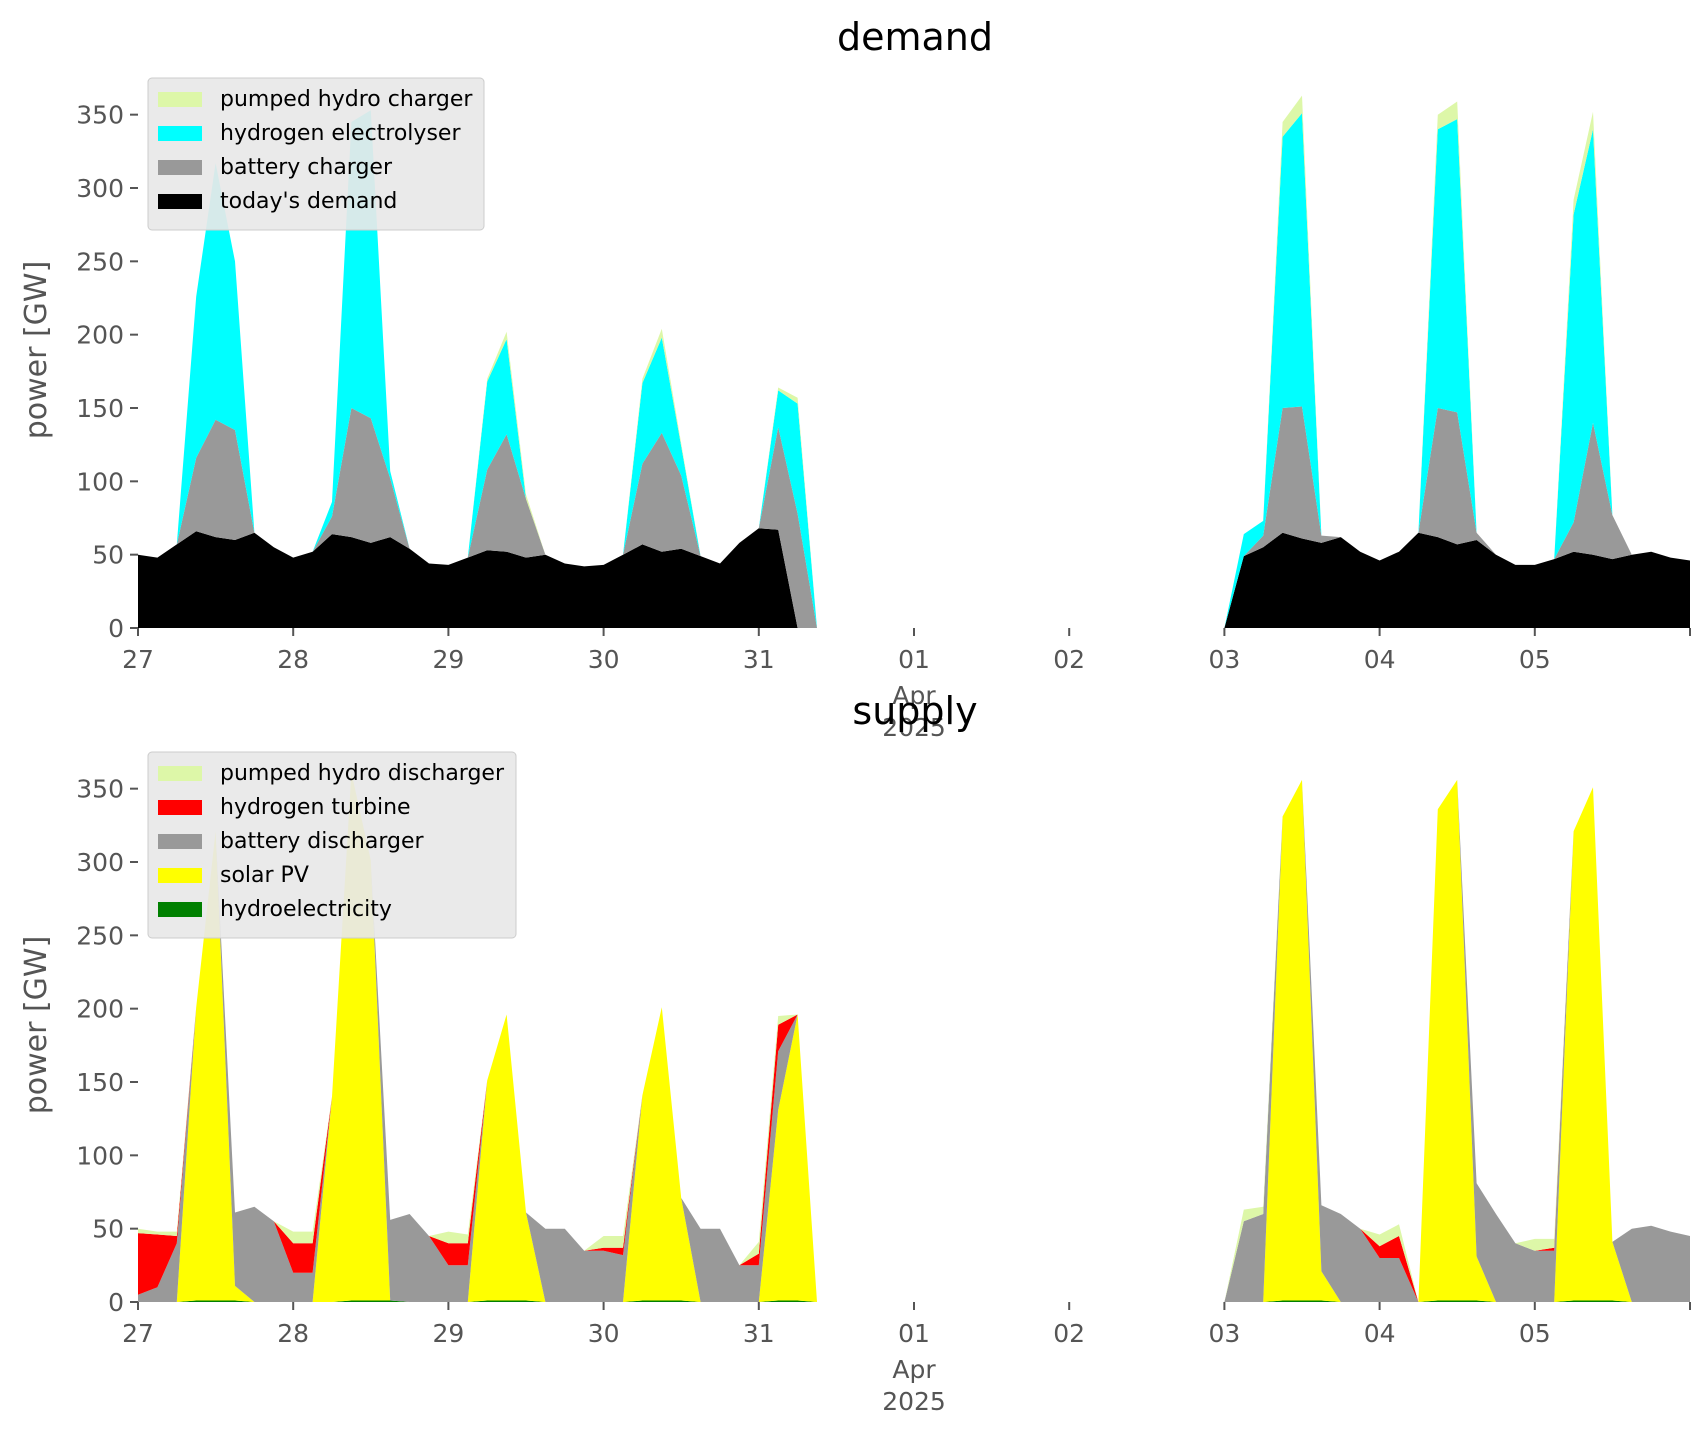 This screenshot has width=1706, height=1431. I want to click on demand-y-axis-label: power [GW], so click(36, 350).